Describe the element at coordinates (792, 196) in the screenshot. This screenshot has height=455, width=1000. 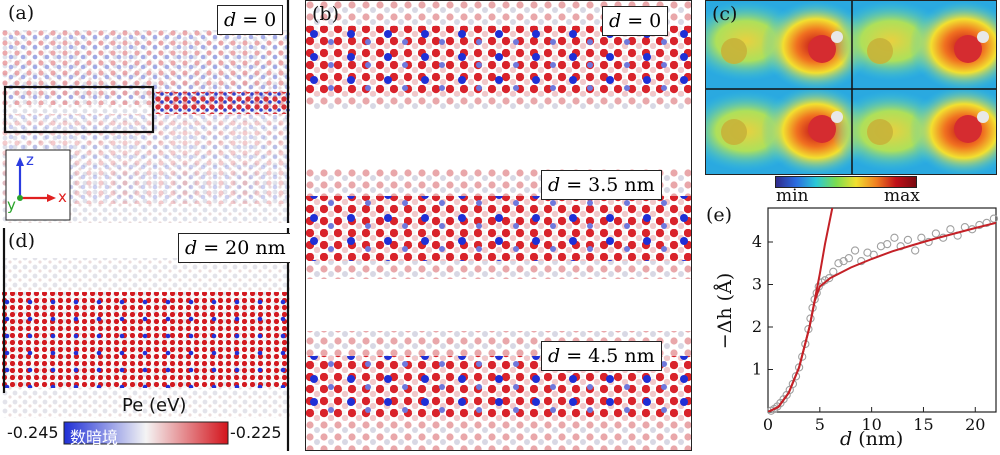
I see `panel-c-colorbar-min: min` at that location.